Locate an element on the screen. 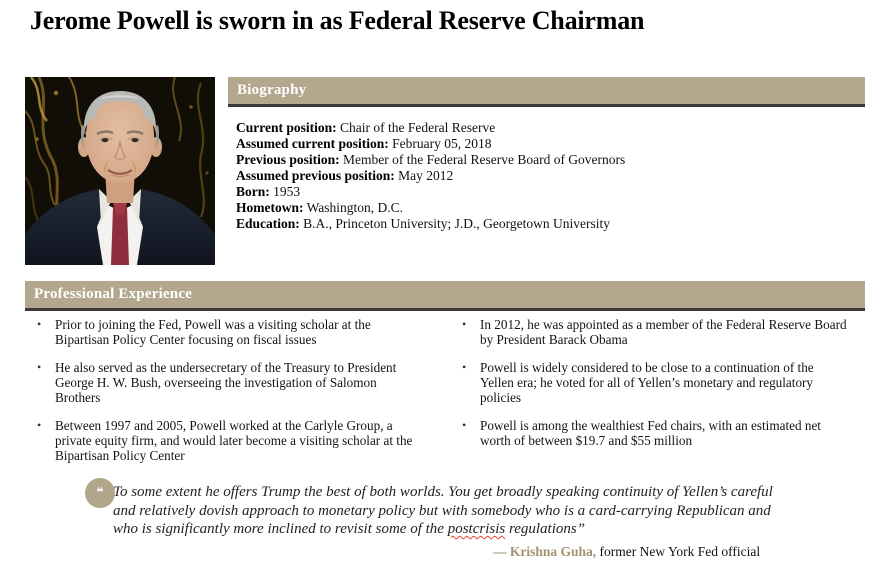 The width and height of the screenshot is (887, 569). experience-header: Professional Experience is located at coordinates (445, 296).